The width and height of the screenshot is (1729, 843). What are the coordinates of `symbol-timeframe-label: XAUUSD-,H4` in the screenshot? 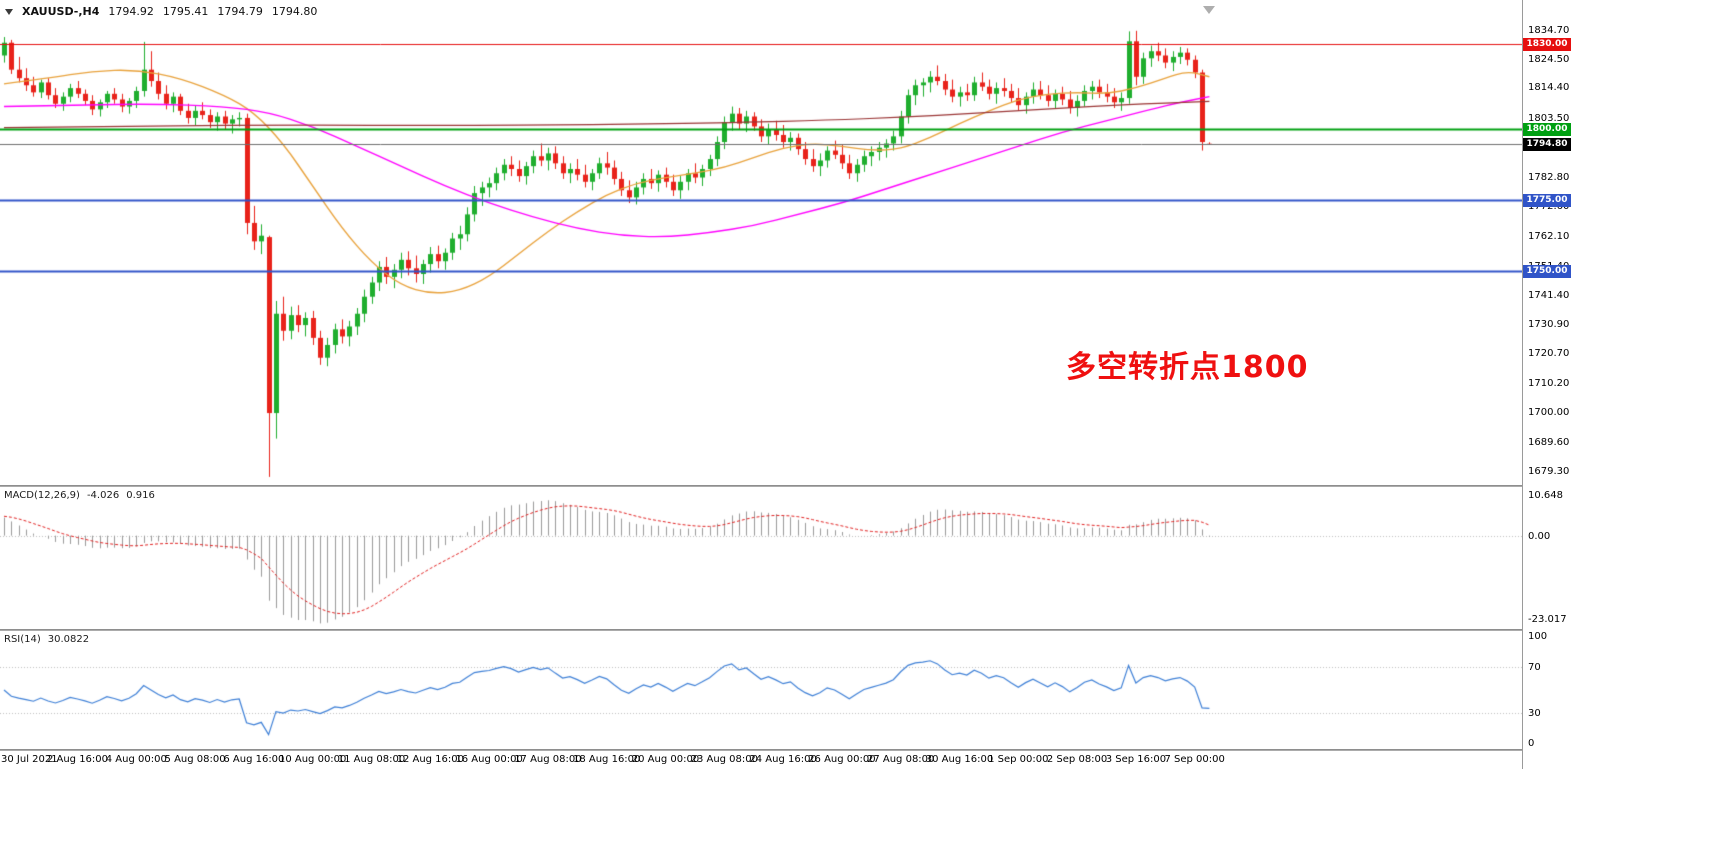 It's located at (61, 11).